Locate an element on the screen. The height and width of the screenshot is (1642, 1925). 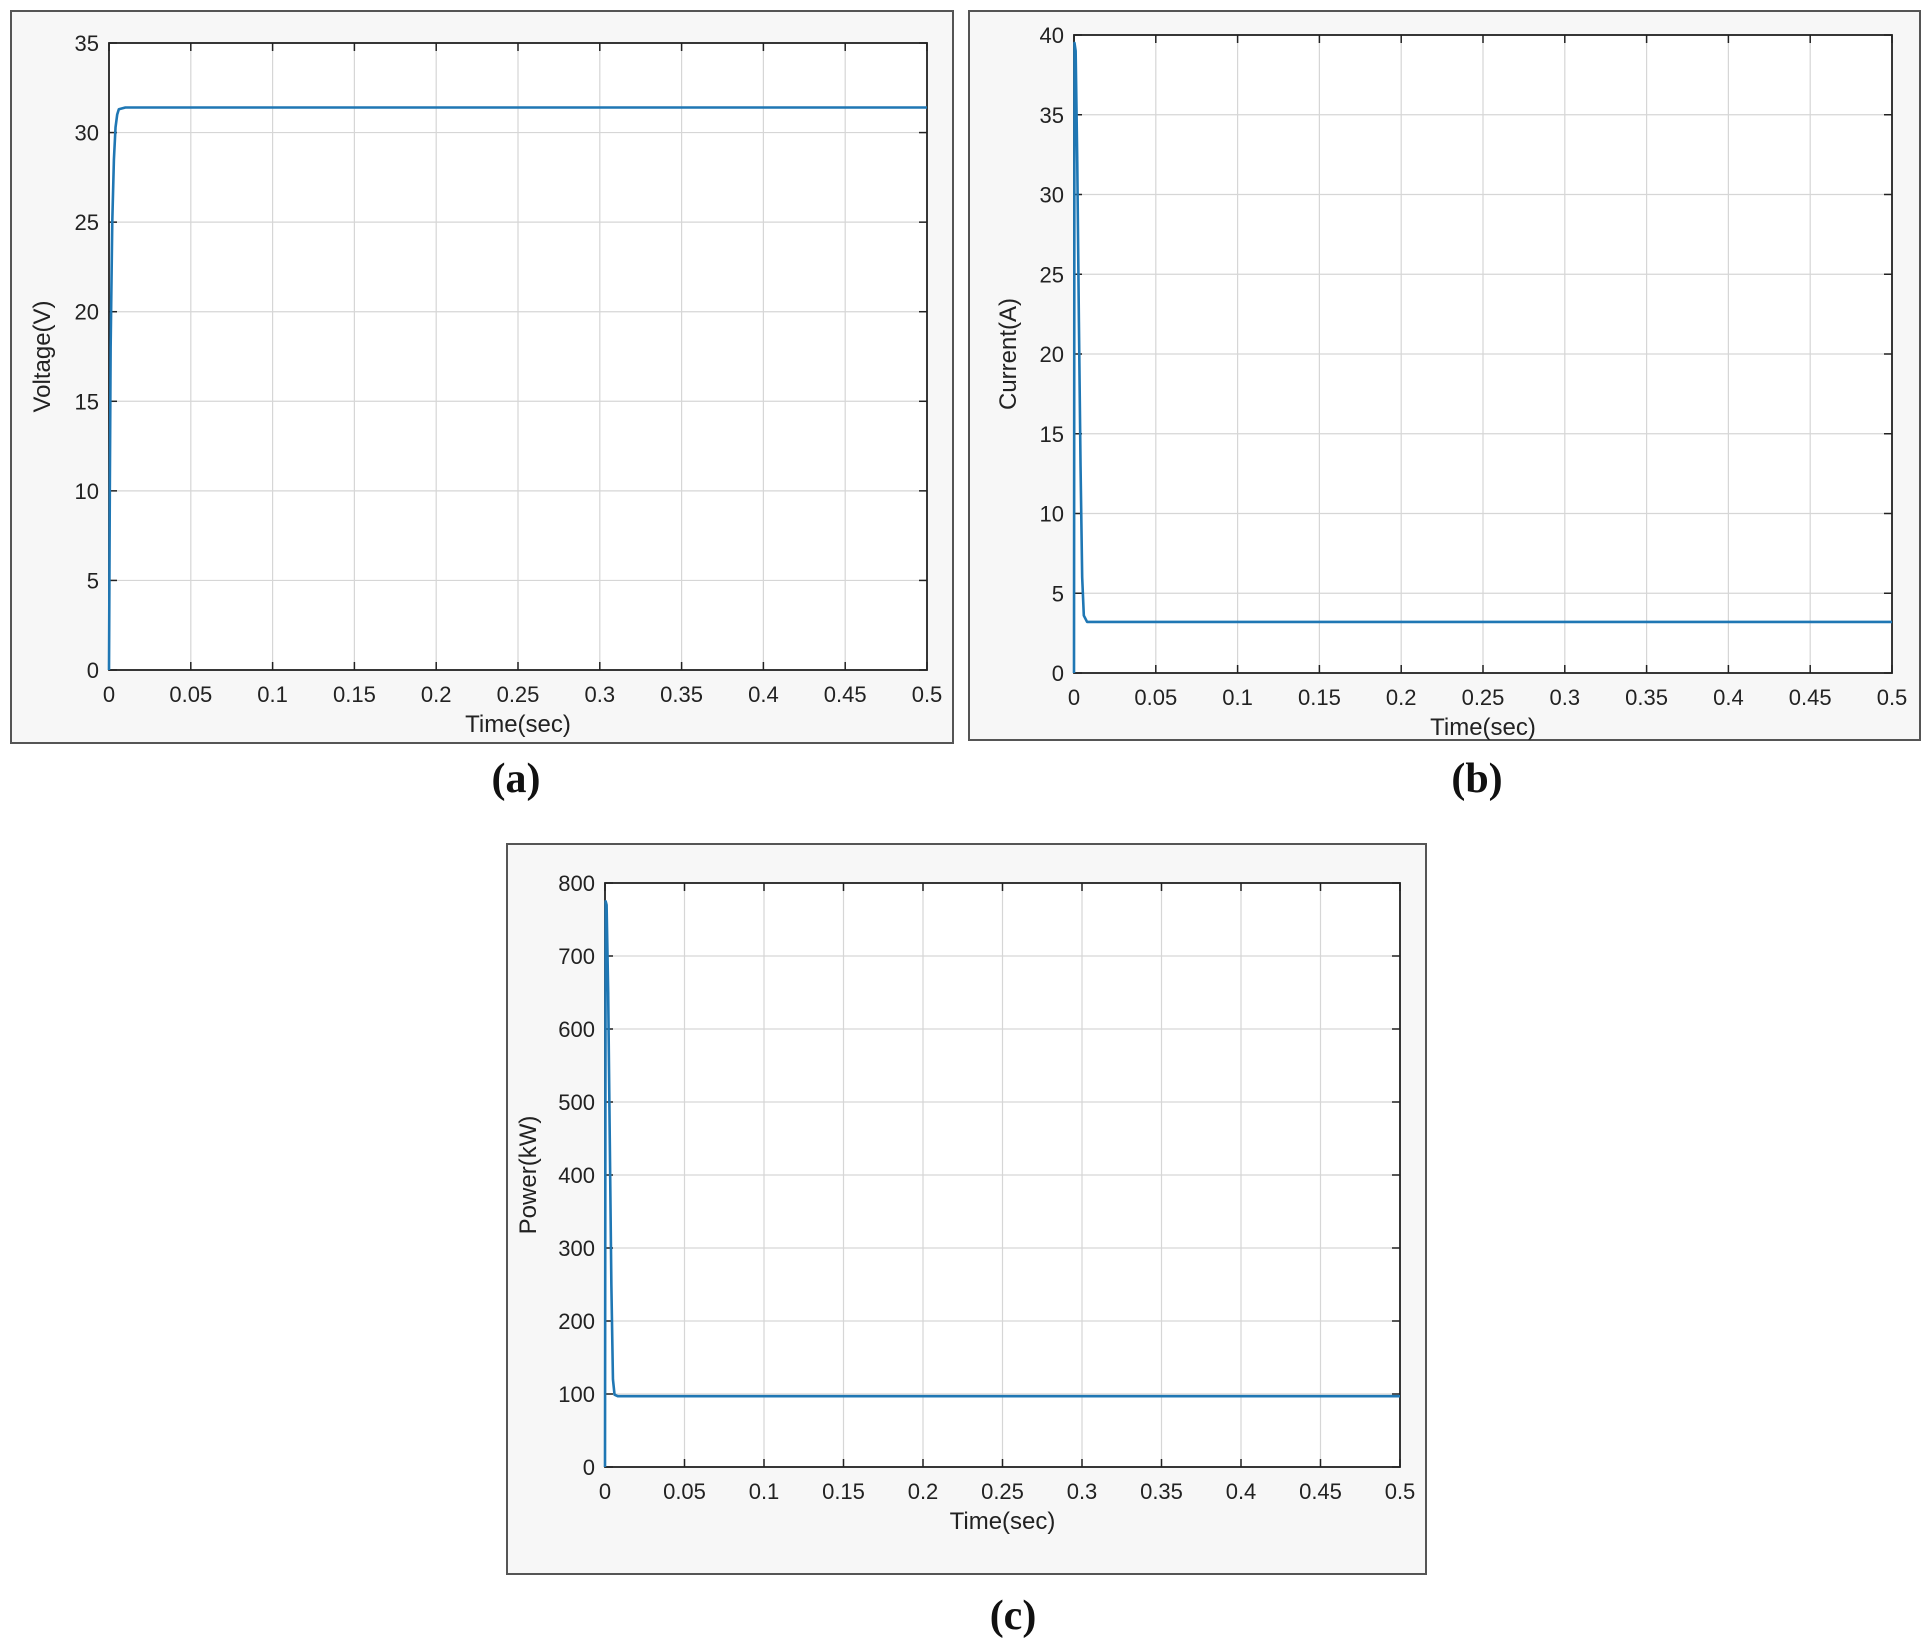
y-tick-label: 40 is located at coordinates (1052, 35).